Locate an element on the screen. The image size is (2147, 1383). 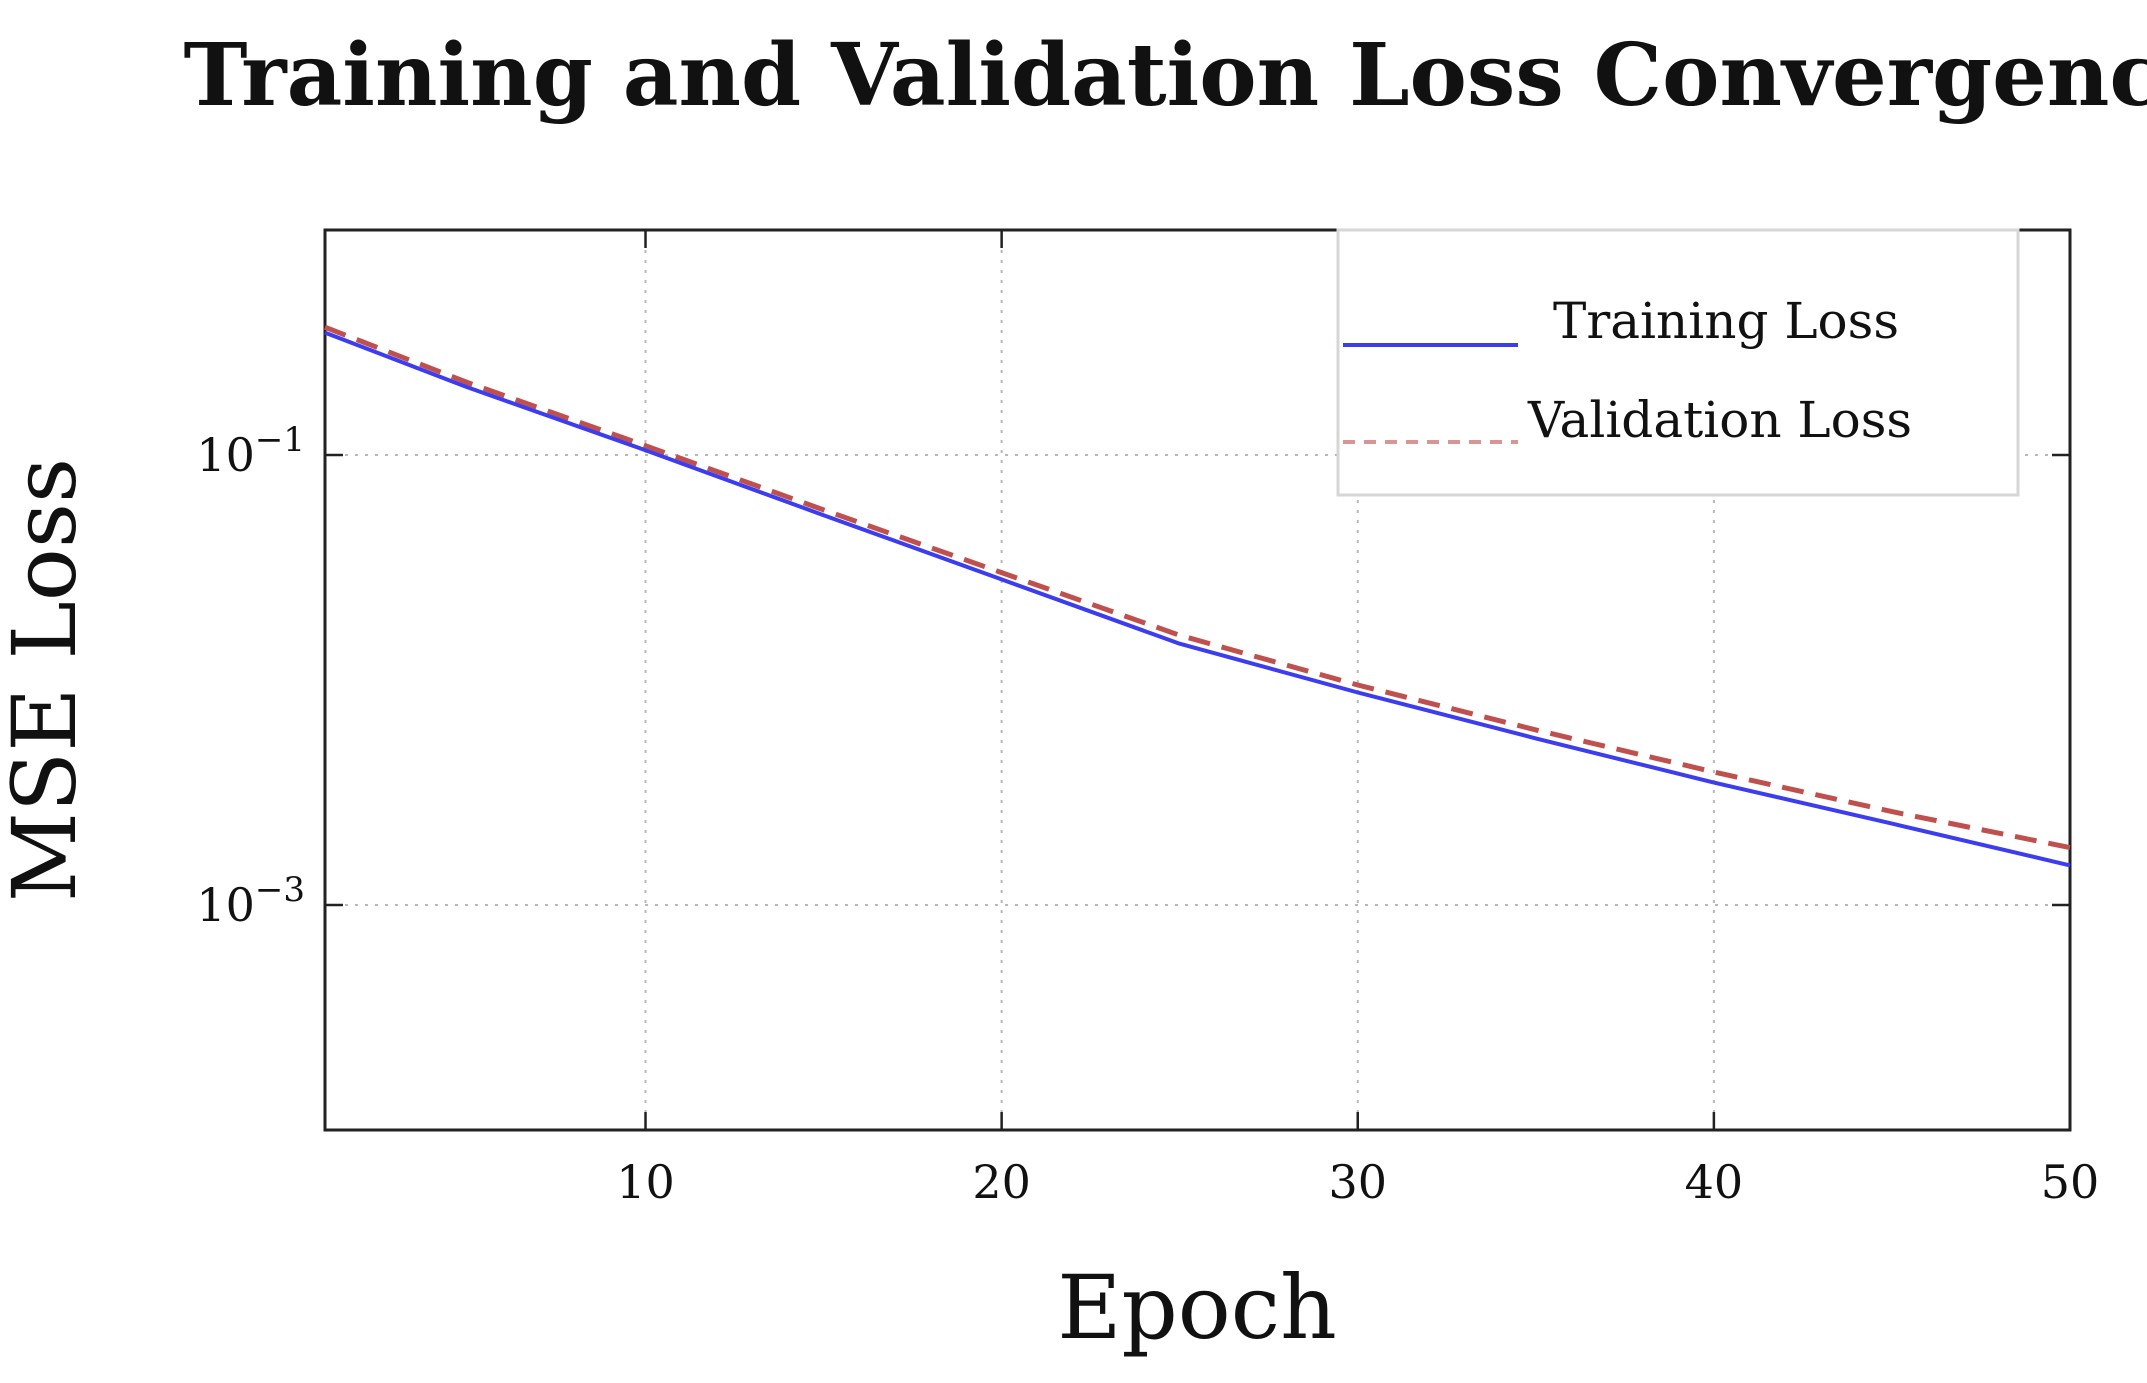
x-tick-label: 40 is located at coordinates (1714, 1182).